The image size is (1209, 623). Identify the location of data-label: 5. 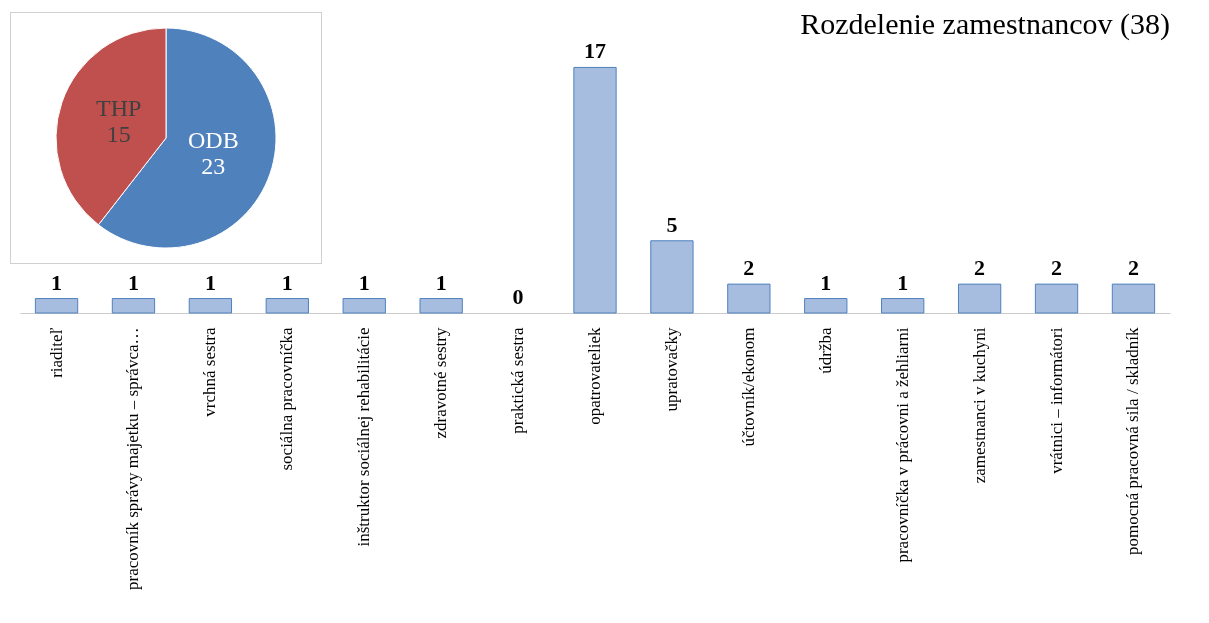
(672, 224).